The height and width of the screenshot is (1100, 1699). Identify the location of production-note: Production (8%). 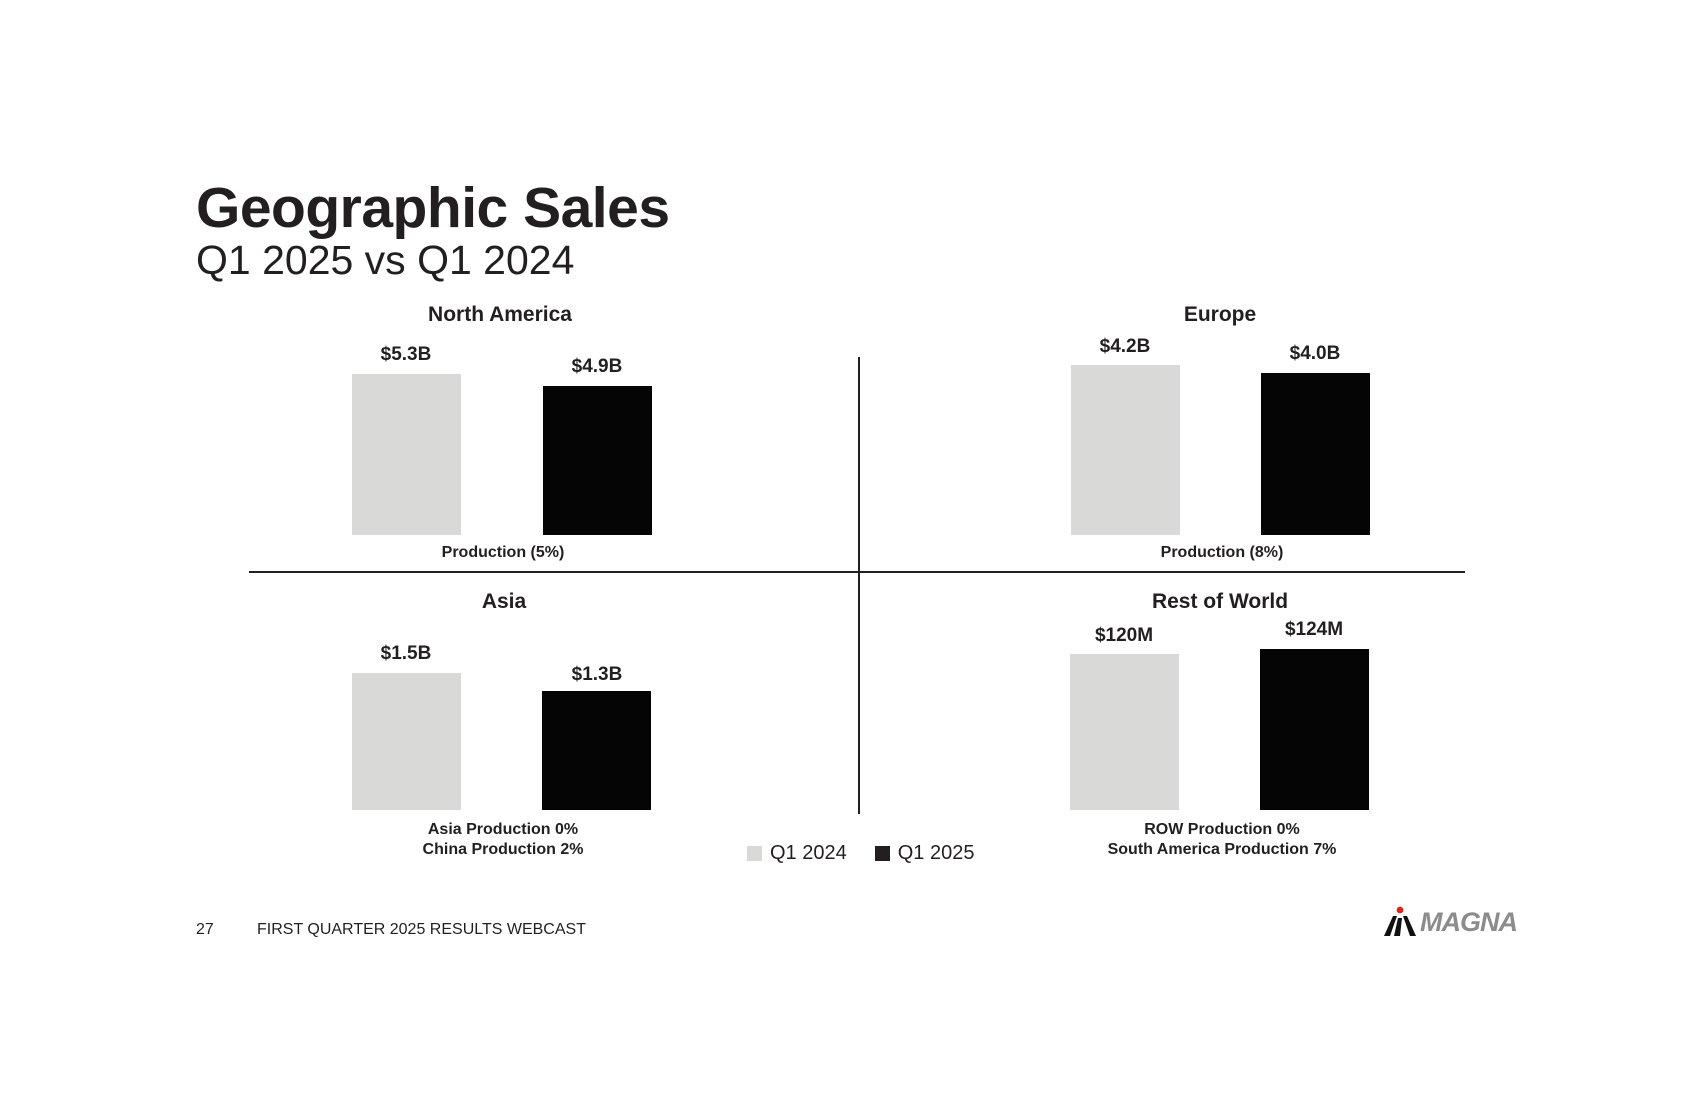
(1222, 552).